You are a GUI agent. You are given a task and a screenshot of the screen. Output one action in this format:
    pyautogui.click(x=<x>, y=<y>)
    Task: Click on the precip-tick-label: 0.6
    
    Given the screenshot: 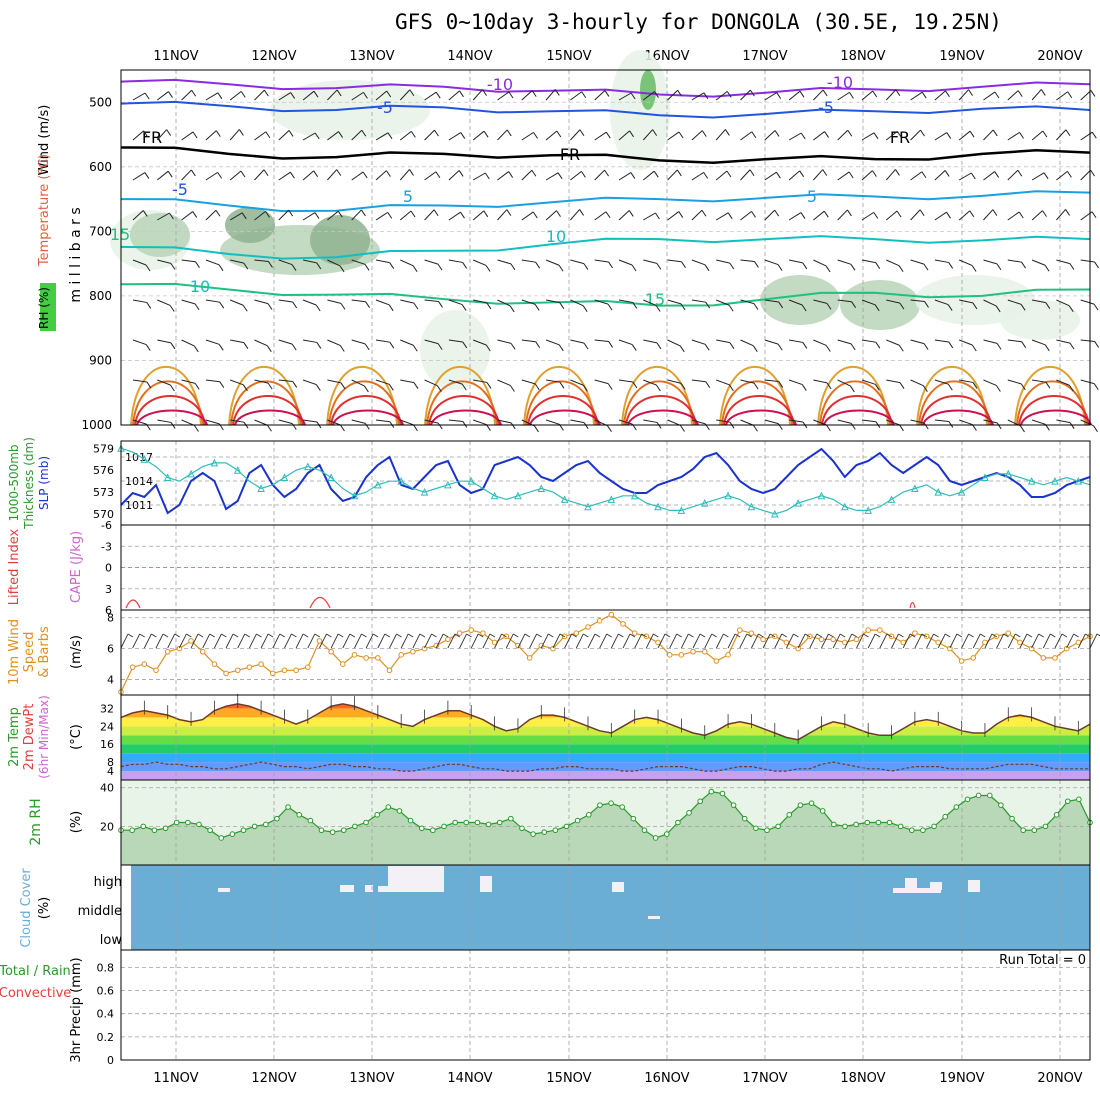 What is the action you would take?
    pyautogui.click(x=106, y=991)
    